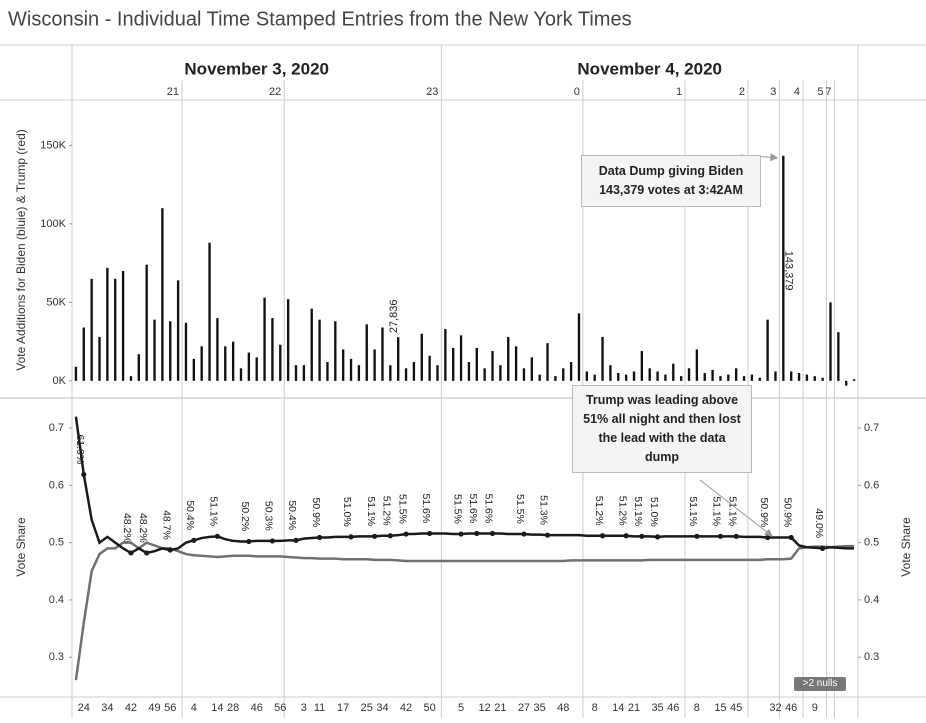  I want to click on hour-label: 21, so click(173, 92).